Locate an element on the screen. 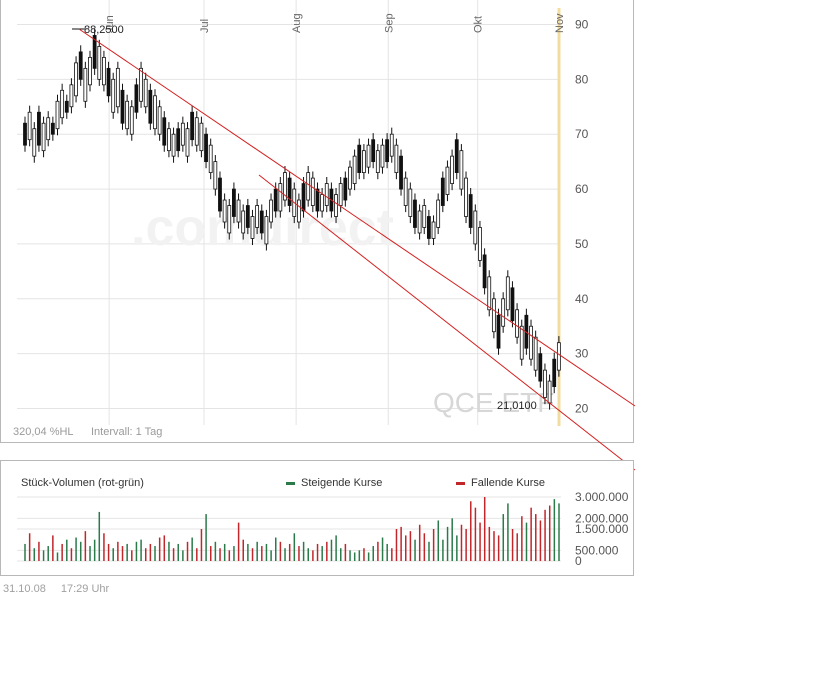 This screenshot has height=673, width=832. y-tick-label: 60 is located at coordinates (582, 189).